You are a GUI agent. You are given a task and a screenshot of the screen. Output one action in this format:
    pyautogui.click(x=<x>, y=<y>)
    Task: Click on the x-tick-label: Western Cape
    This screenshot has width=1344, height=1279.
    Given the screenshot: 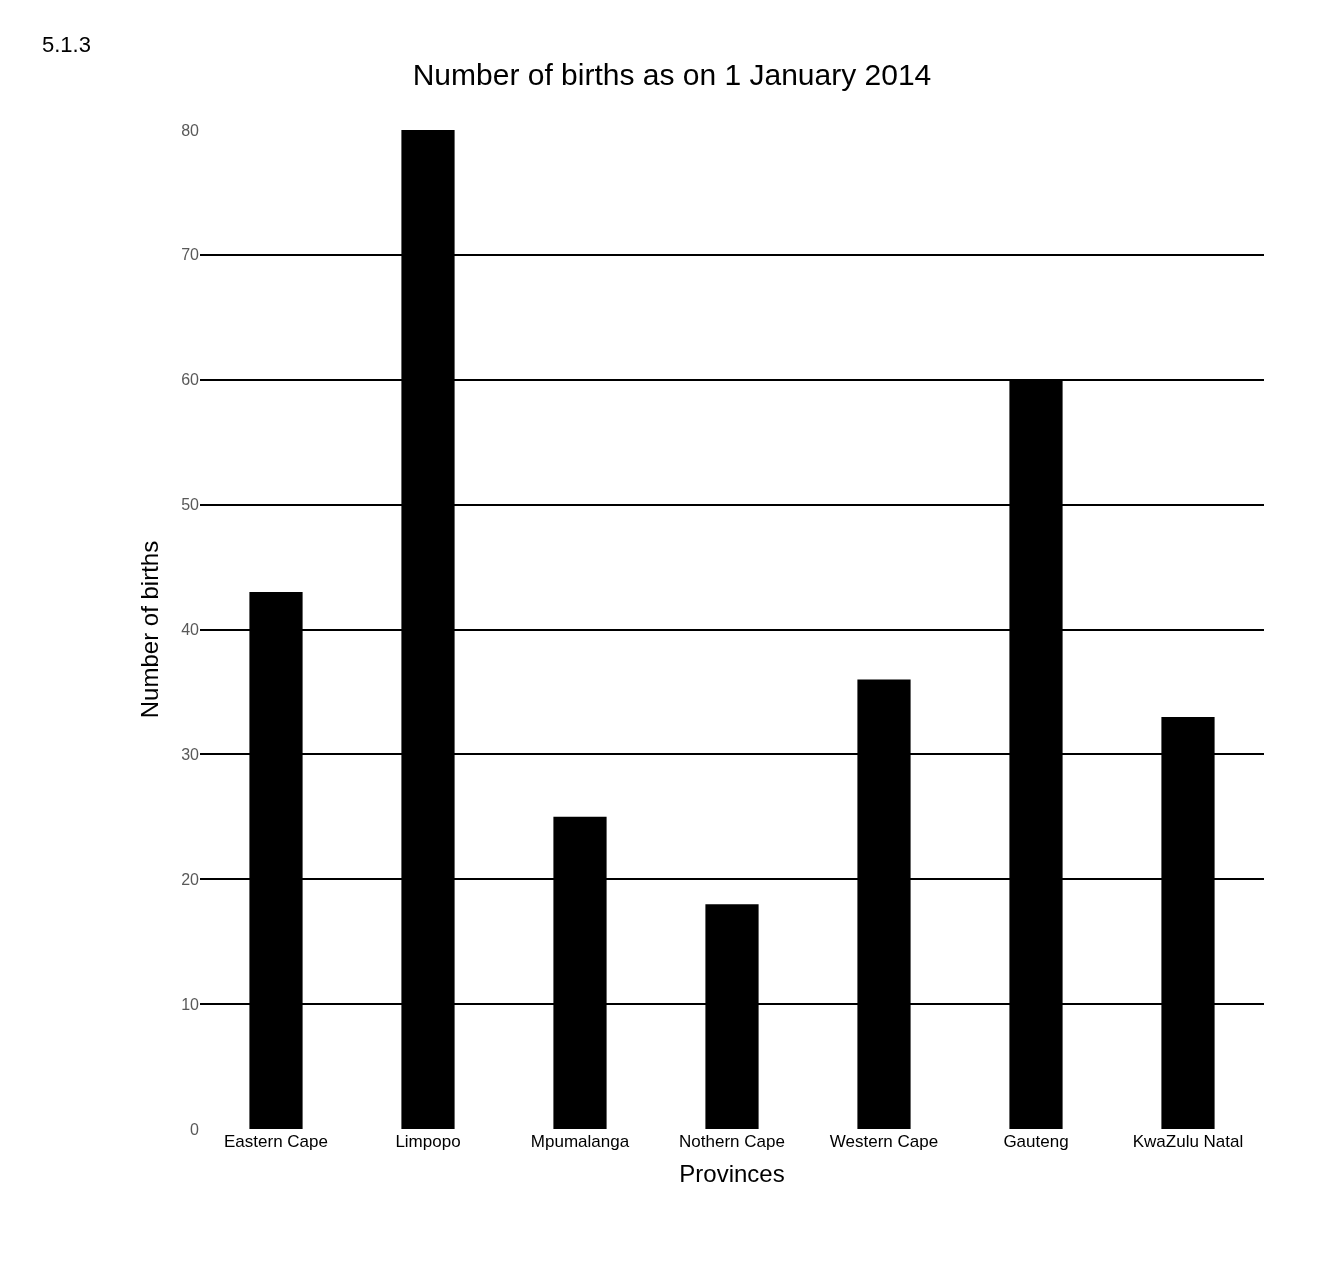 What is the action you would take?
    pyautogui.click(x=884, y=1141)
    